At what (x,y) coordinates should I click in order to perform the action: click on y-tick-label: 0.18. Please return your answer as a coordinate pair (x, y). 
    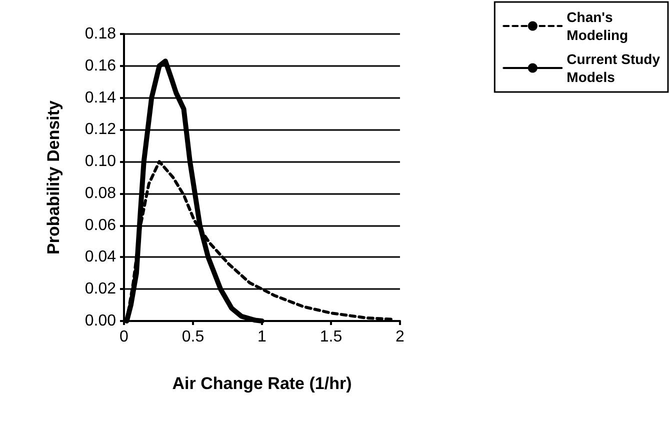
    Looking at the image, I should click on (100, 34).